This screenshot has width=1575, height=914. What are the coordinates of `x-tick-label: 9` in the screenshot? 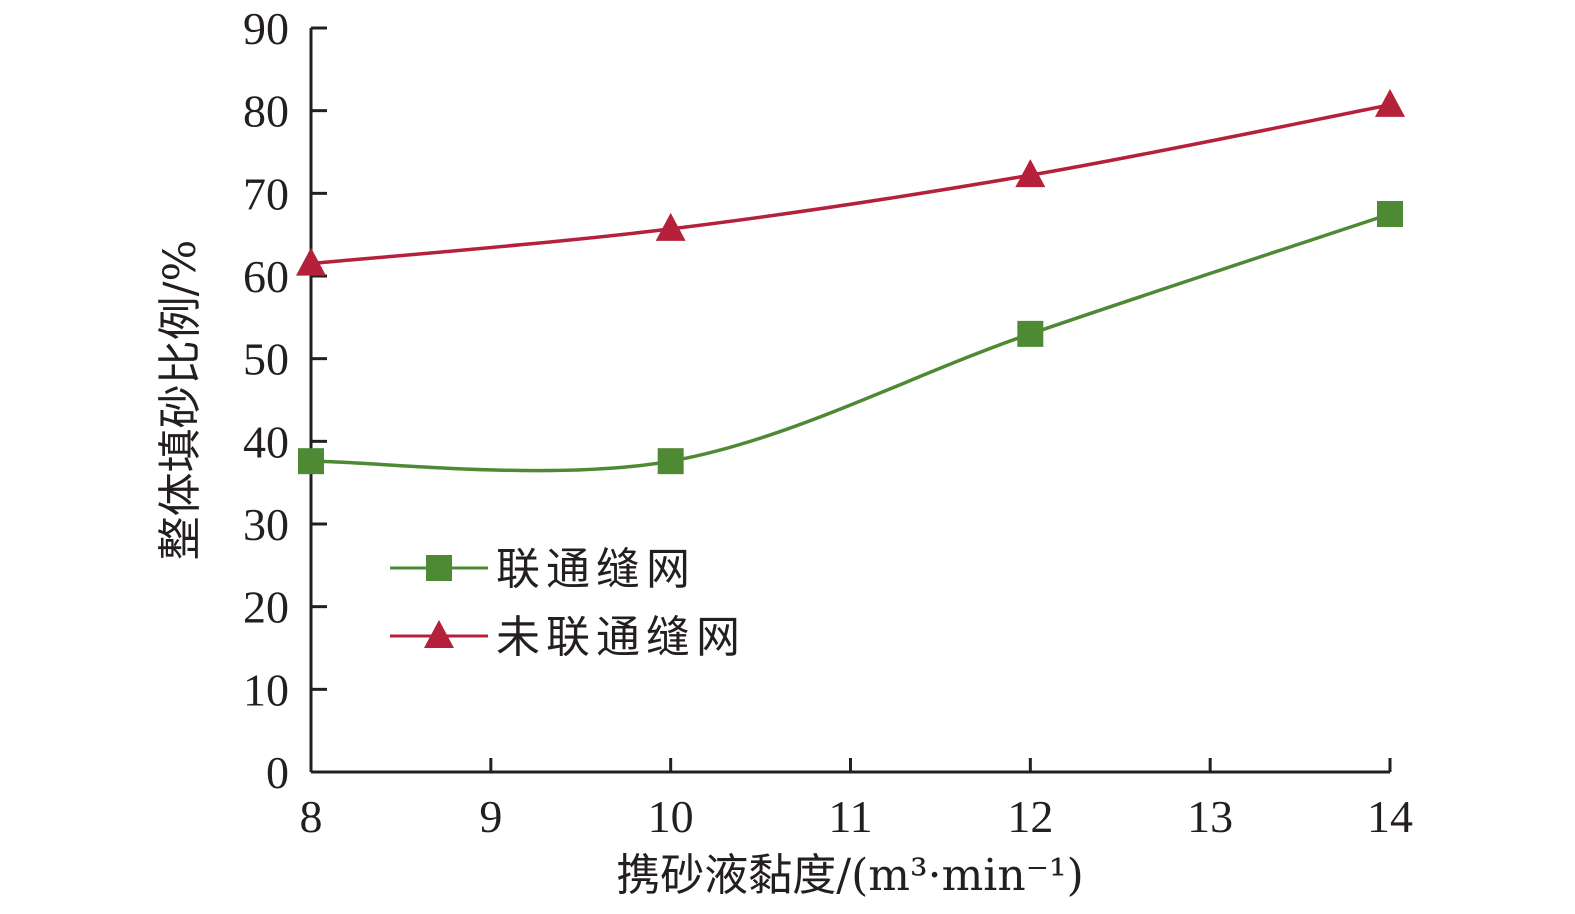 It's located at (490, 816).